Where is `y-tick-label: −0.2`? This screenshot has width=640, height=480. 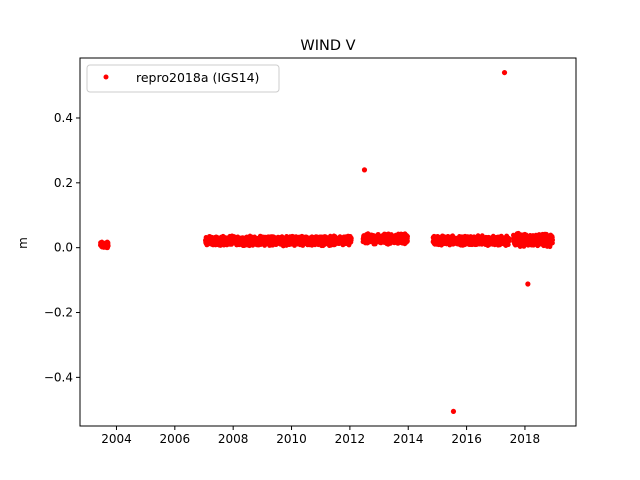 y-tick-label: −0.2 is located at coordinates (58, 313).